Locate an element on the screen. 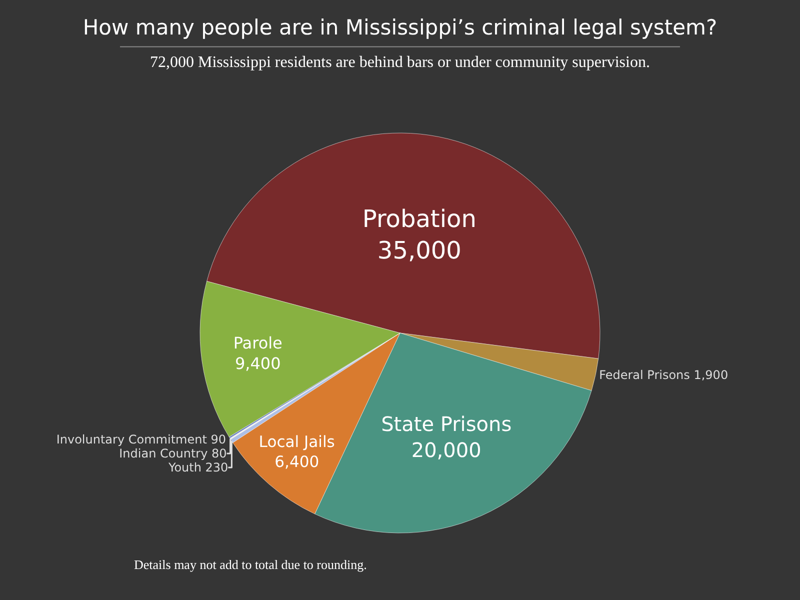 The height and width of the screenshot is (600, 800). slice-label: Parole is located at coordinates (257, 342).